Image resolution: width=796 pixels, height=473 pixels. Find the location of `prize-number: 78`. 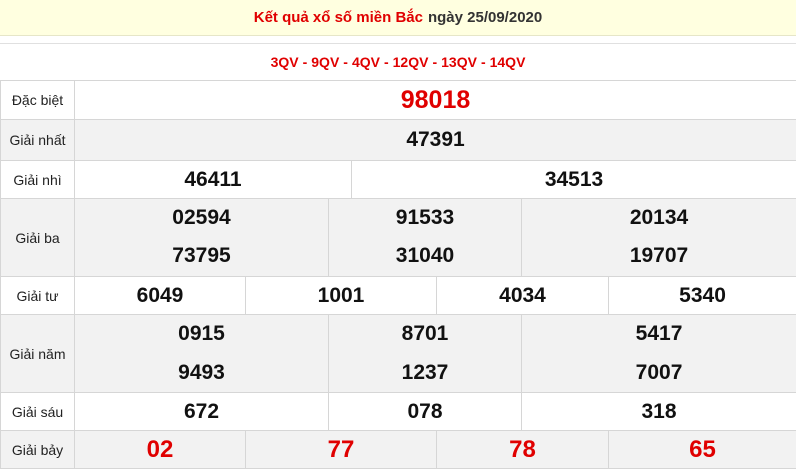

prize-number: 78 is located at coordinates (522, 449).